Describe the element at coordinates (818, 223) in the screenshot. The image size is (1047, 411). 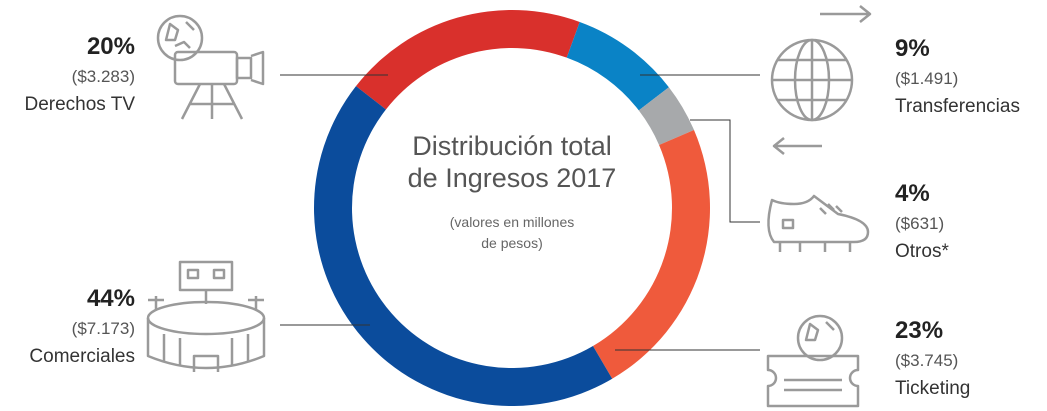
I see `boot-icon` at that location.